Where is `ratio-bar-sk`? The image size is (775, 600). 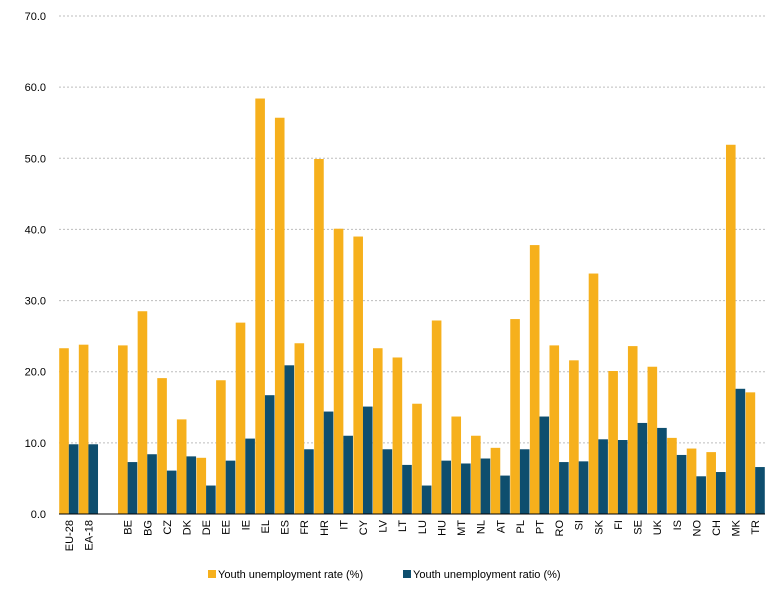 ratio-bar-sk is located at coordinates (603, 476).